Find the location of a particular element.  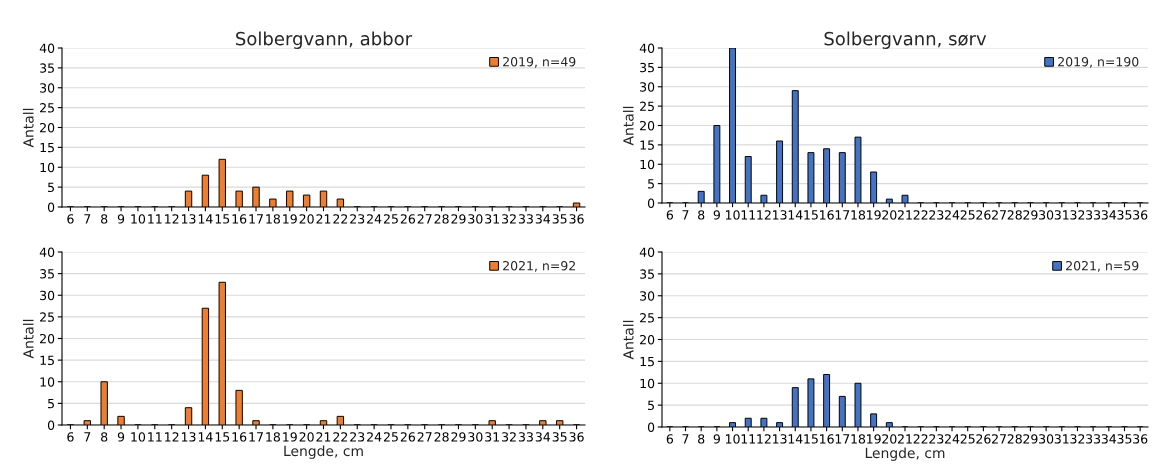

x-tick-label: 12 is located at coordinates (172, 437).